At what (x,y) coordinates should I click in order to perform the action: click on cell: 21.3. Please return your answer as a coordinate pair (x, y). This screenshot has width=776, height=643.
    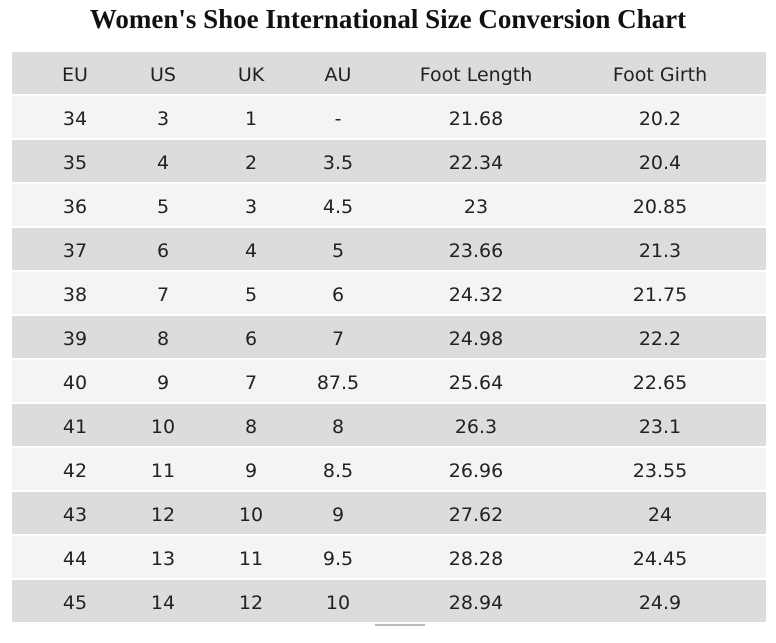
    Looking at the image, I should click on (660, 251).